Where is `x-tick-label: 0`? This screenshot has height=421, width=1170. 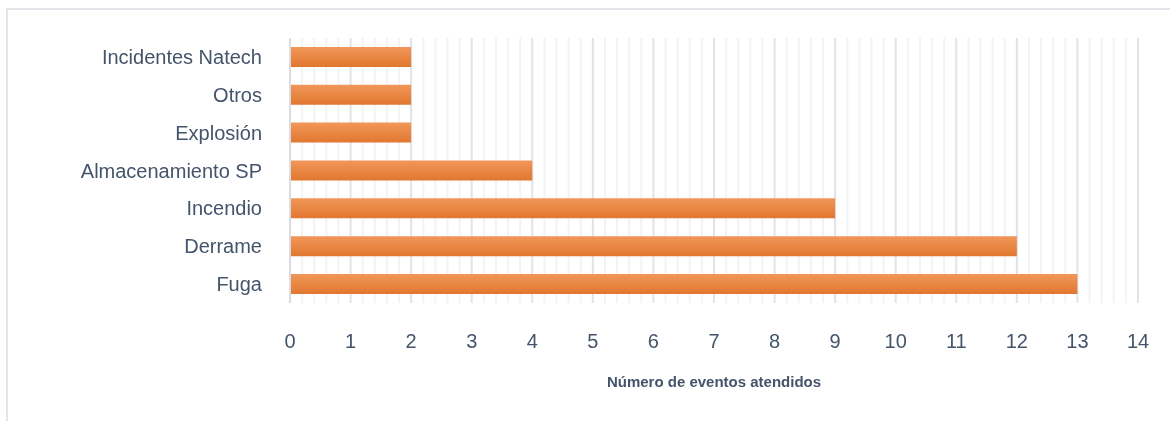
x-tick-label: 0 is located at coordinates (290, 341).